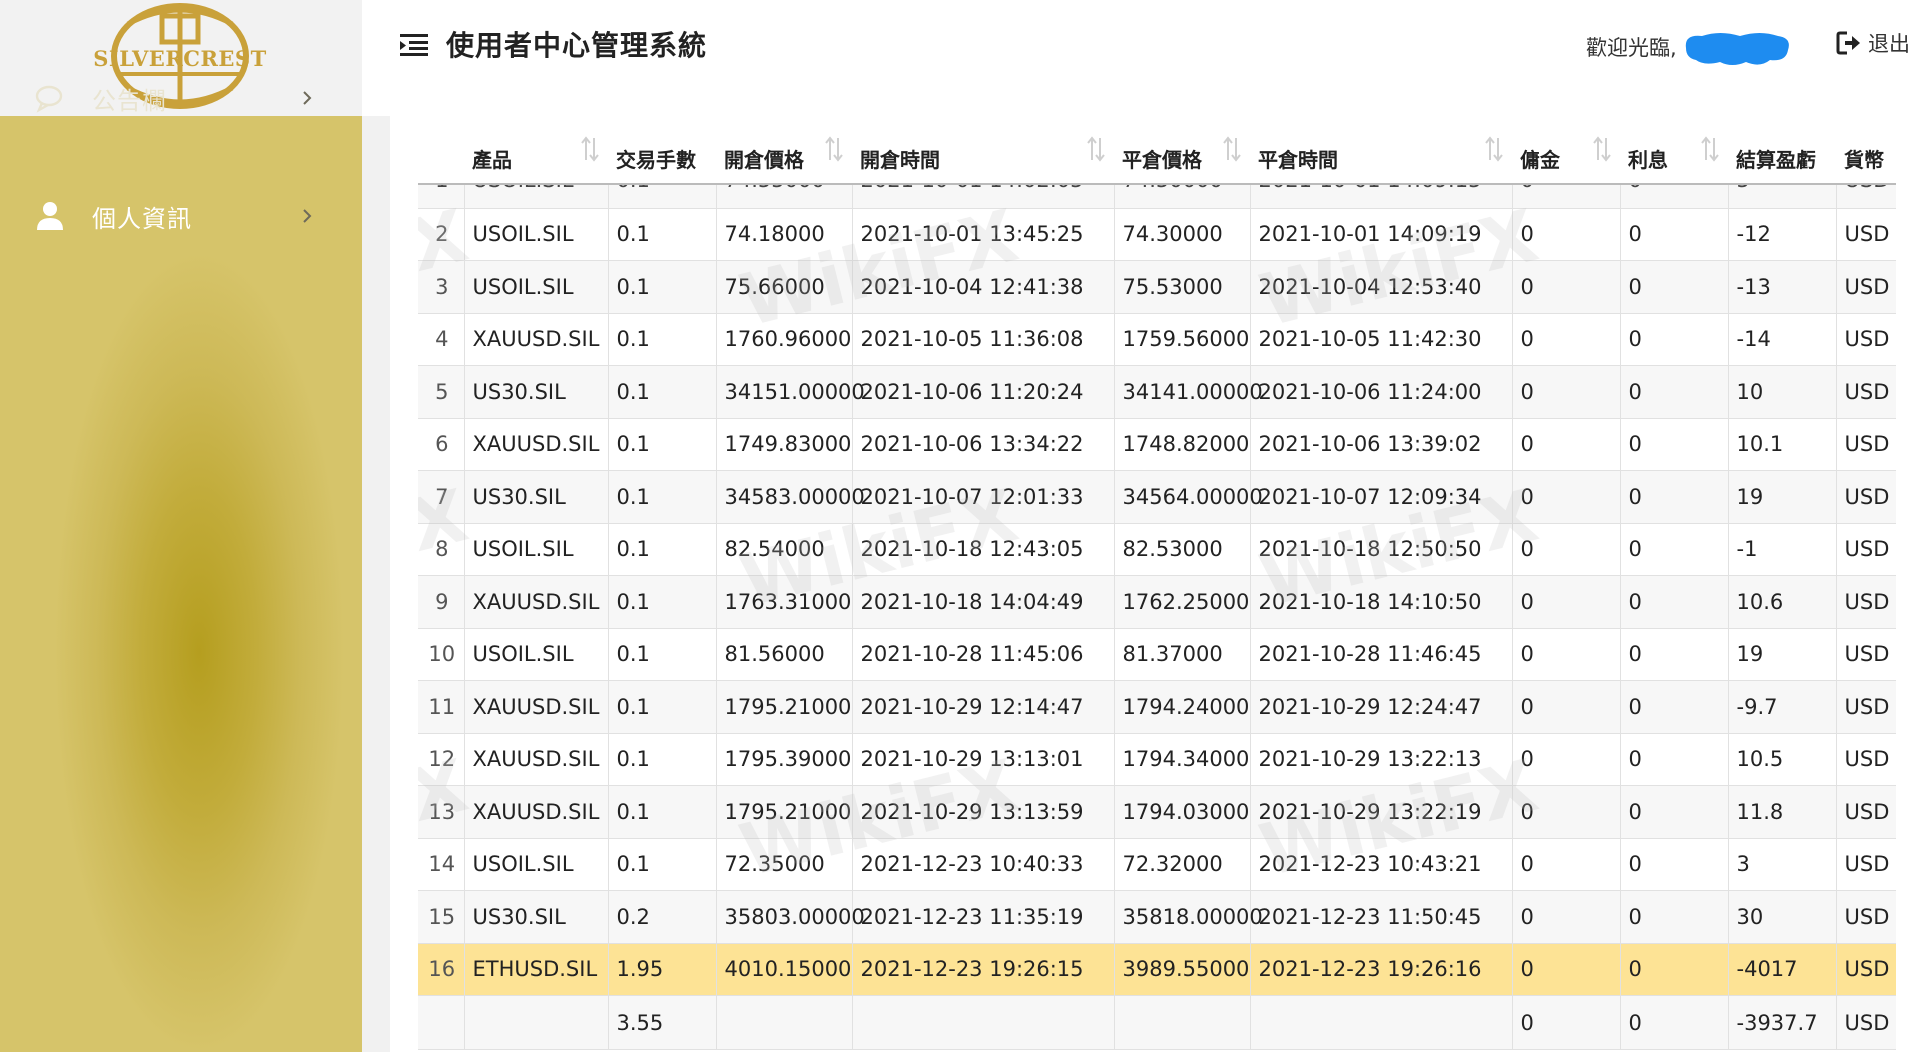 This screenshot has height=1052, width=1930. What do you see at coordinates (982, 444) in the screenshot?
I see `table-cell: 2021-10-06 13:34:22` at bounding box center [982, 444].